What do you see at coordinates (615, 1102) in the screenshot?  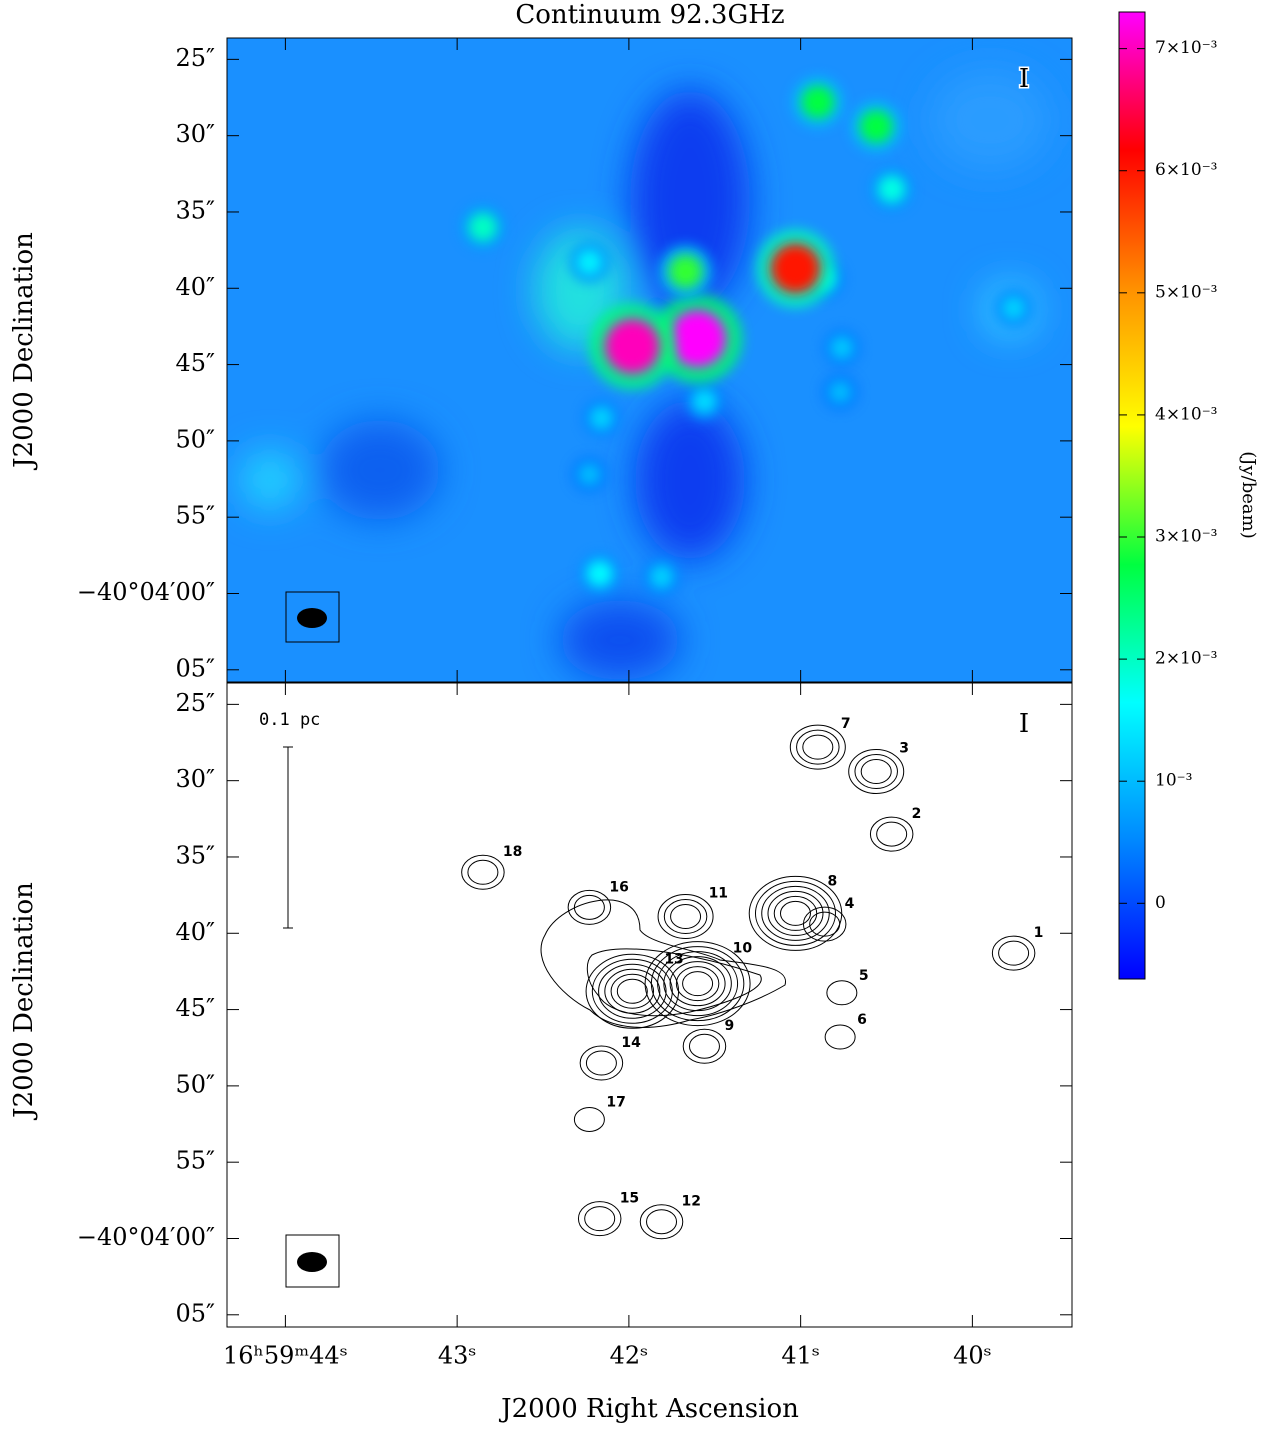 I see `source-label: 17` at bounding box center [615, 1102].